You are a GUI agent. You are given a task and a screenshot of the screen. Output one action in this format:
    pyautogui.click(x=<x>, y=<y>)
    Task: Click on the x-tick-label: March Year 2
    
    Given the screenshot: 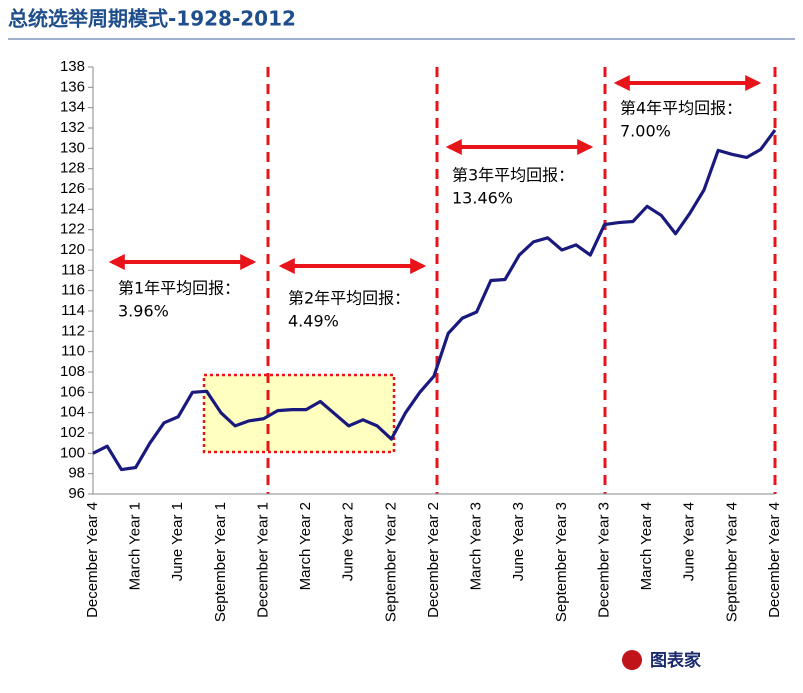 What is the action you would take?
    pyautogui.click(x=305, y=546)
    